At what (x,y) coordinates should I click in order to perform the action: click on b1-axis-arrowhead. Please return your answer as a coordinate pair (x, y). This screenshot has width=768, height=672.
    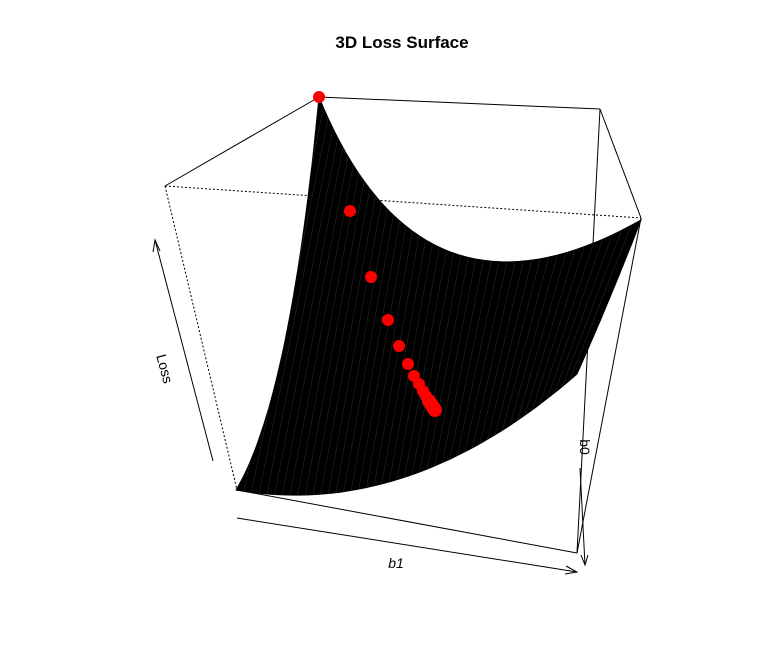
    Looking at the image, I should click on (571, 570).